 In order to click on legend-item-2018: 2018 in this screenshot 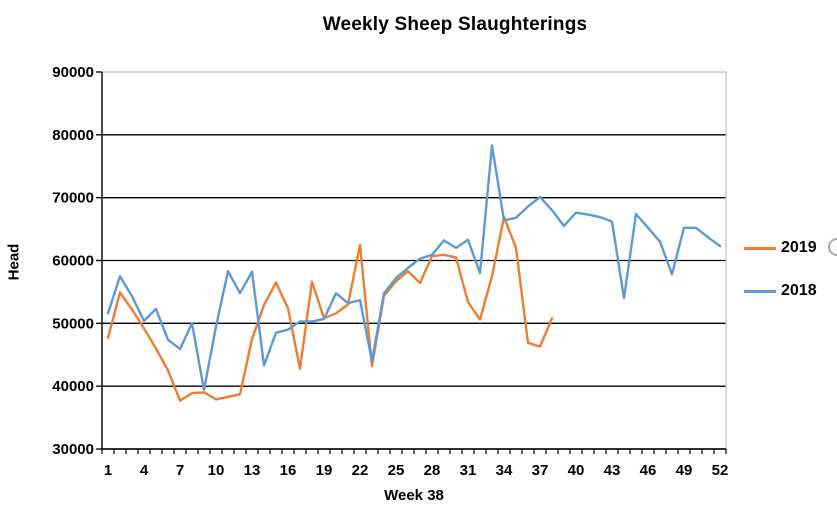, I will do `click(780, 291)`.